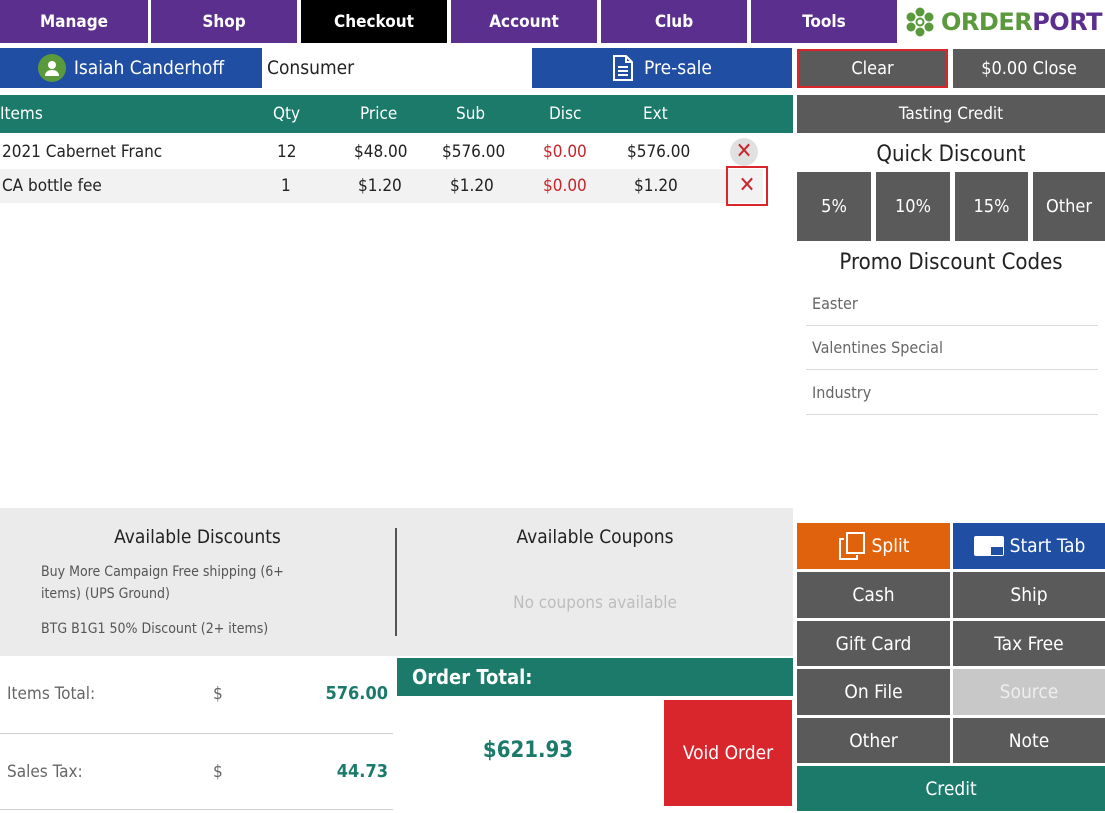 Image resolution: width=1105 pixels, height=813 pixels. Describe the element at coordinates (287, 152) in the screenshot. I see `row-qty: 12` at that location.